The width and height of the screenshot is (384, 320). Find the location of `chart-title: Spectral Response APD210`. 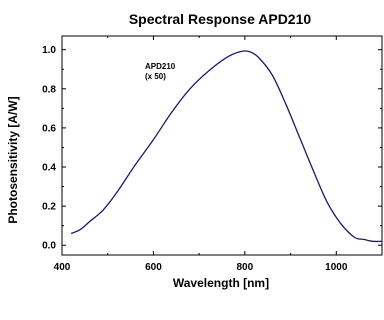

chart-title: Spectral Response APD210 is located at coordinates (220, 19).